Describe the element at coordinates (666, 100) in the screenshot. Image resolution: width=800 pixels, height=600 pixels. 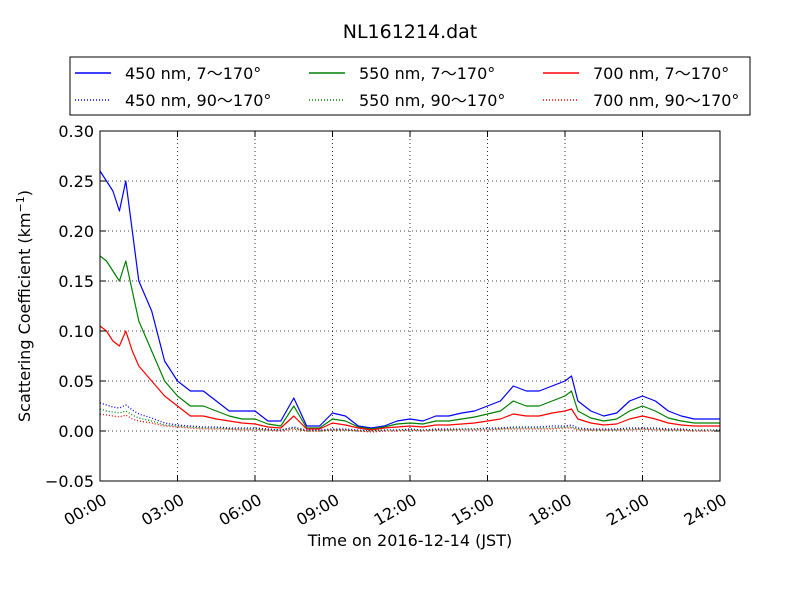
I see `legend-label: 700 nm, 90～170°` at that location.